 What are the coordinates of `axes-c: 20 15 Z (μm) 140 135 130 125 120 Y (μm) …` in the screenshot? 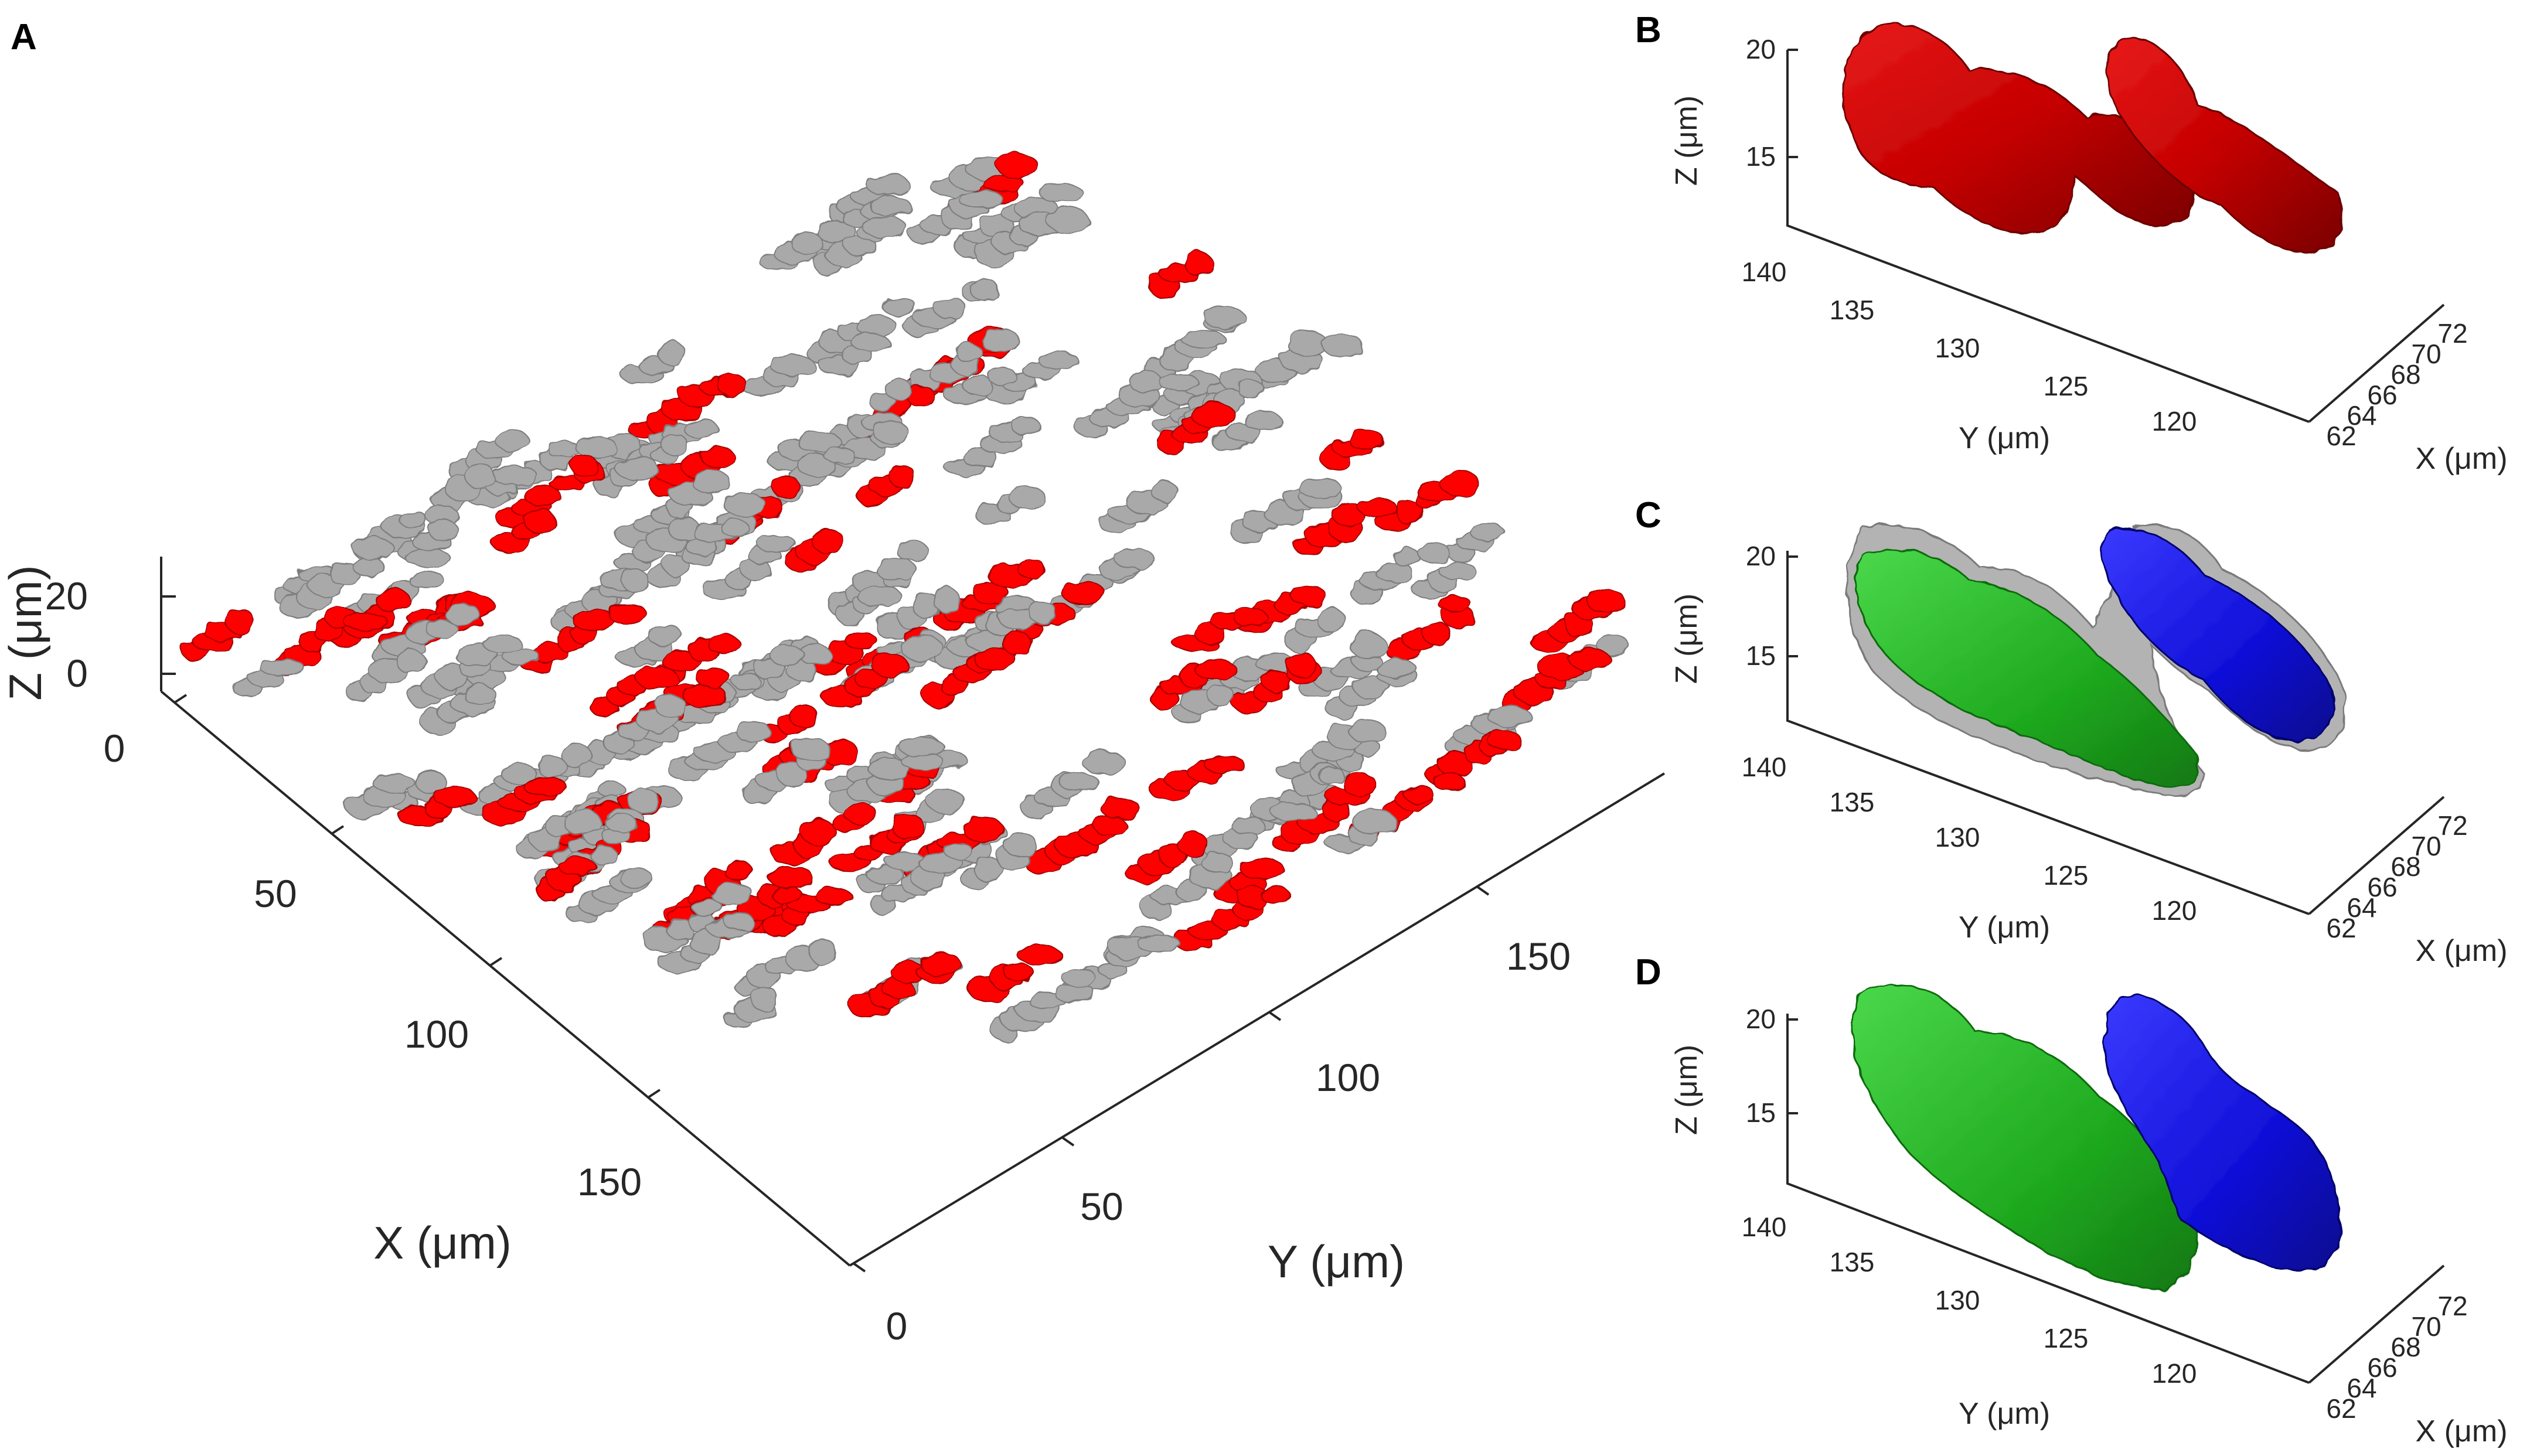 It's located at (2089, 754).